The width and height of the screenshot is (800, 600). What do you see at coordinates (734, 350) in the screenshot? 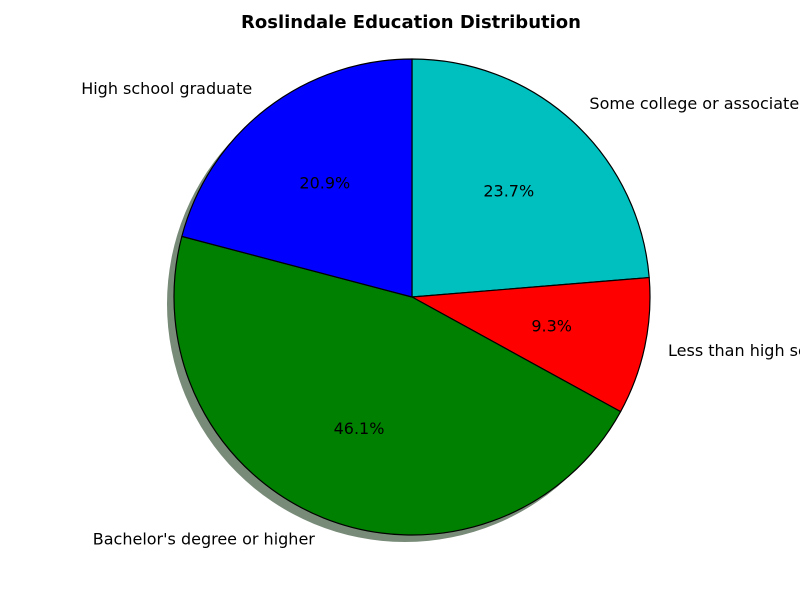
I see `slice-label-less-than-high-school: Less than high school` at bounding box center [734, 350].